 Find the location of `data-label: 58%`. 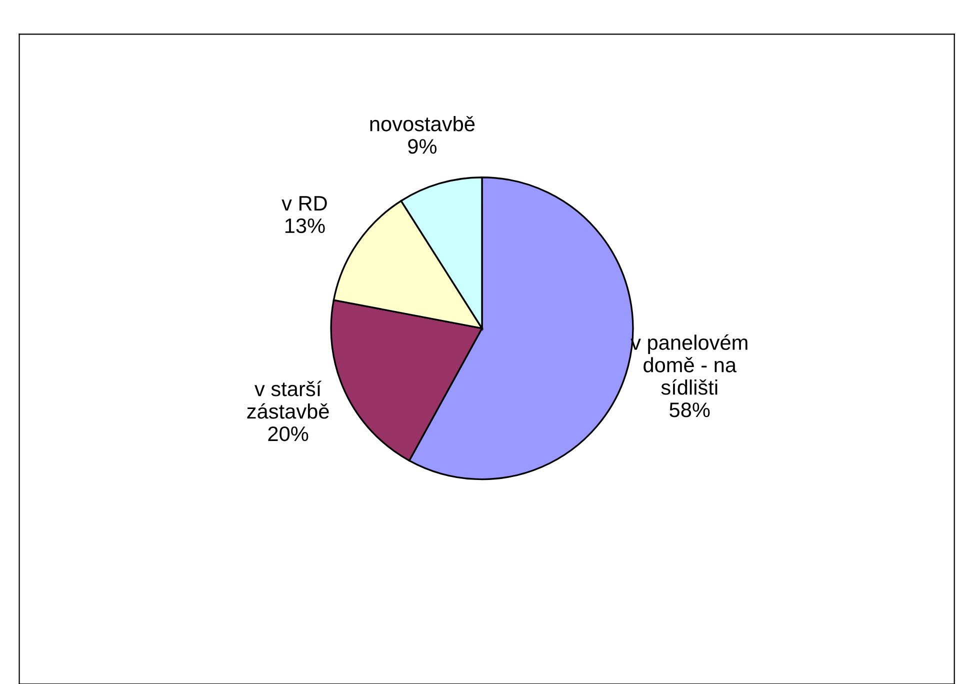

data-label: 58% is located at coordinates (690, 410).